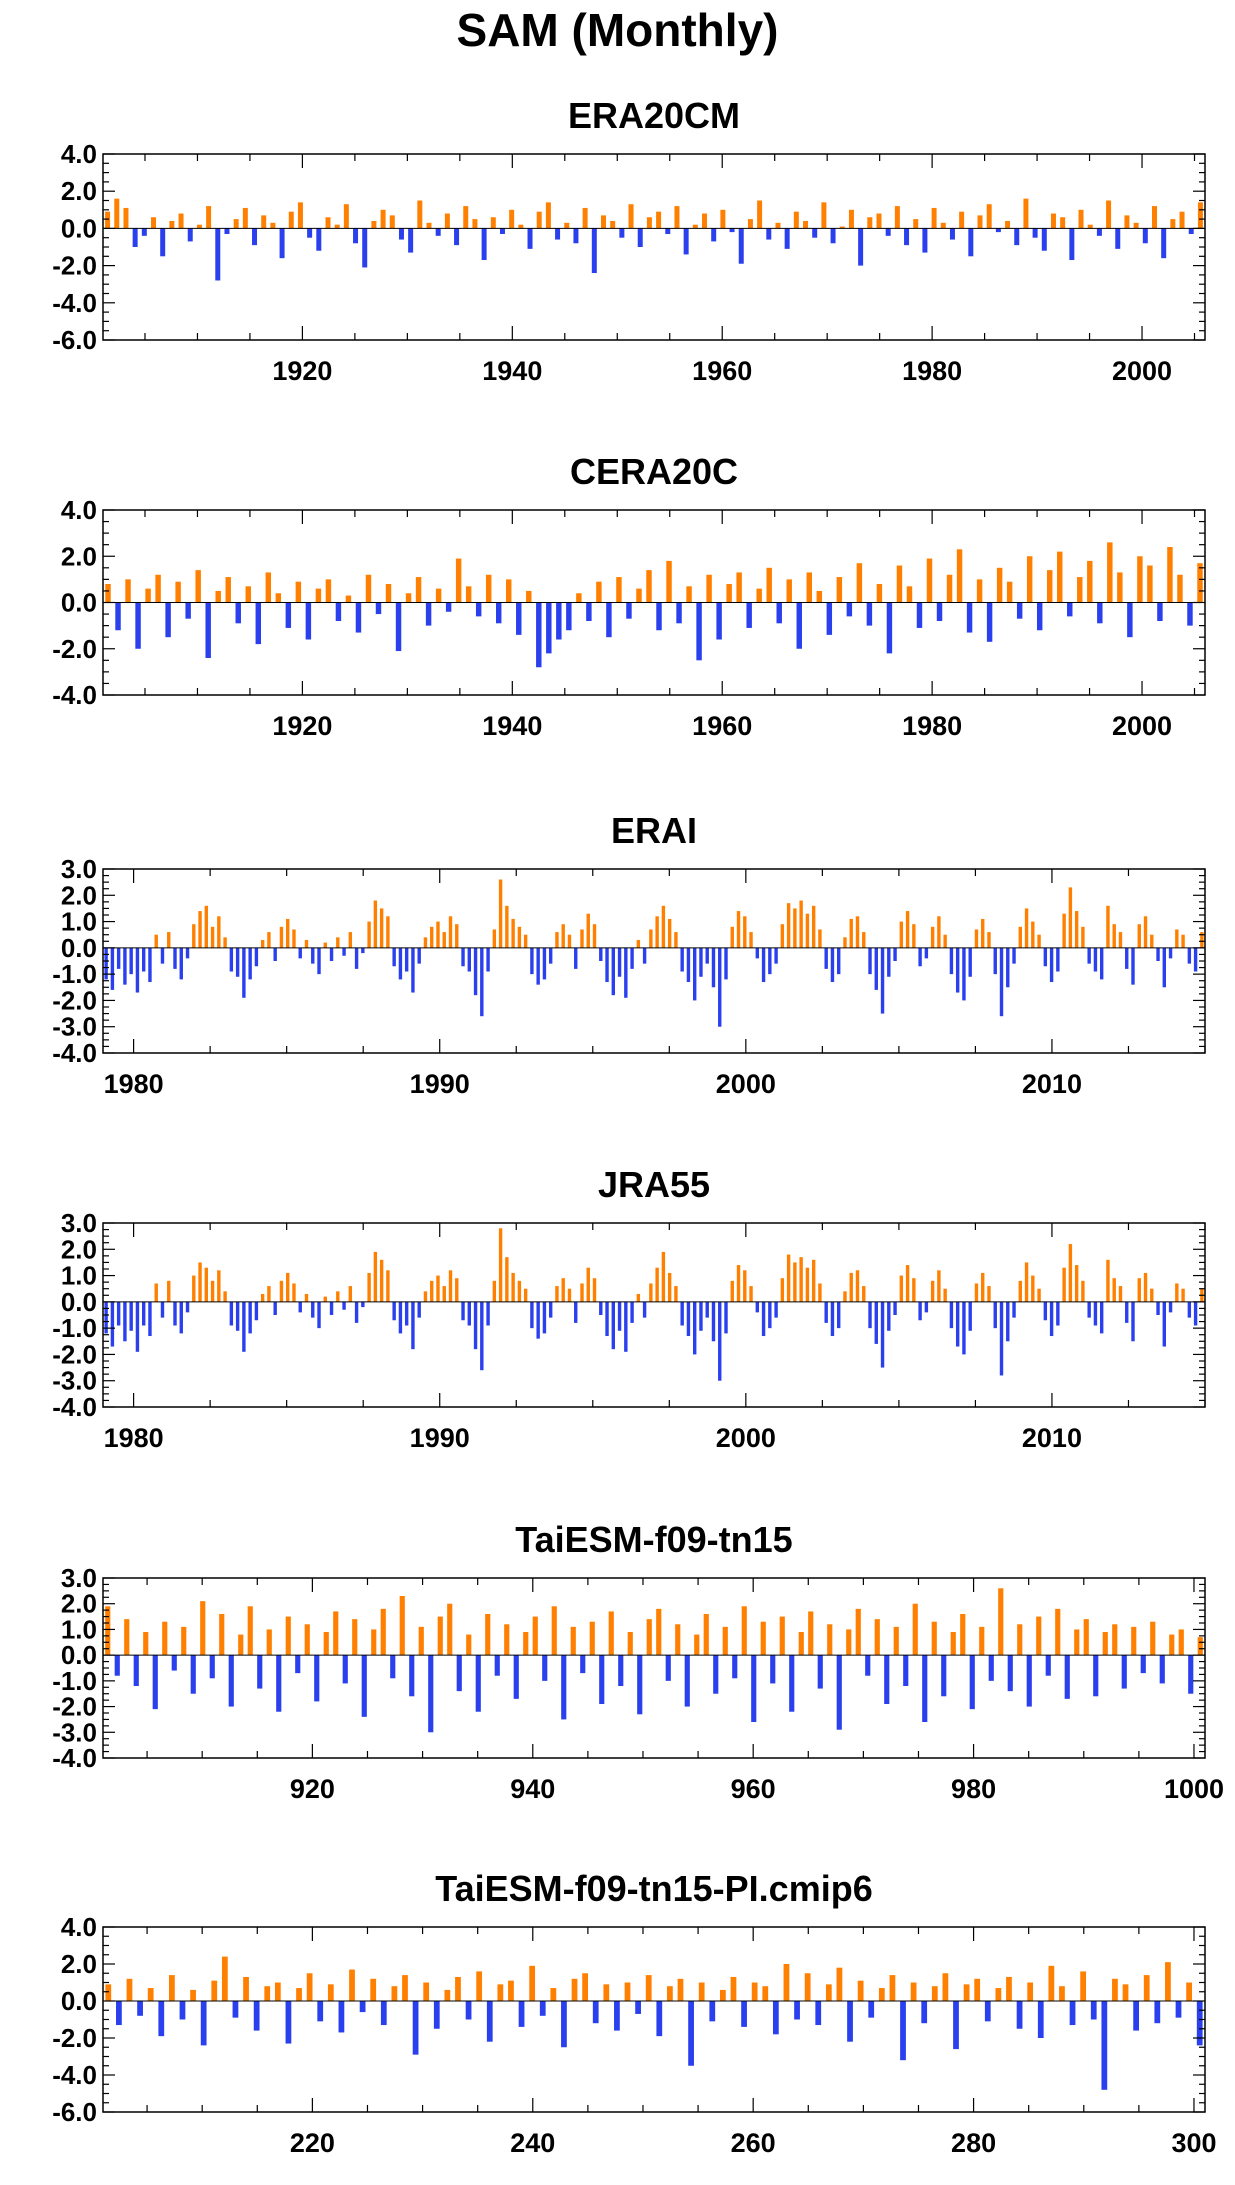 The height and width of the screenshot is (2185, 1235). Describe the element at coordinates (932, 726) in the screenshot. I see `x-tick-label: 1980` at that location.